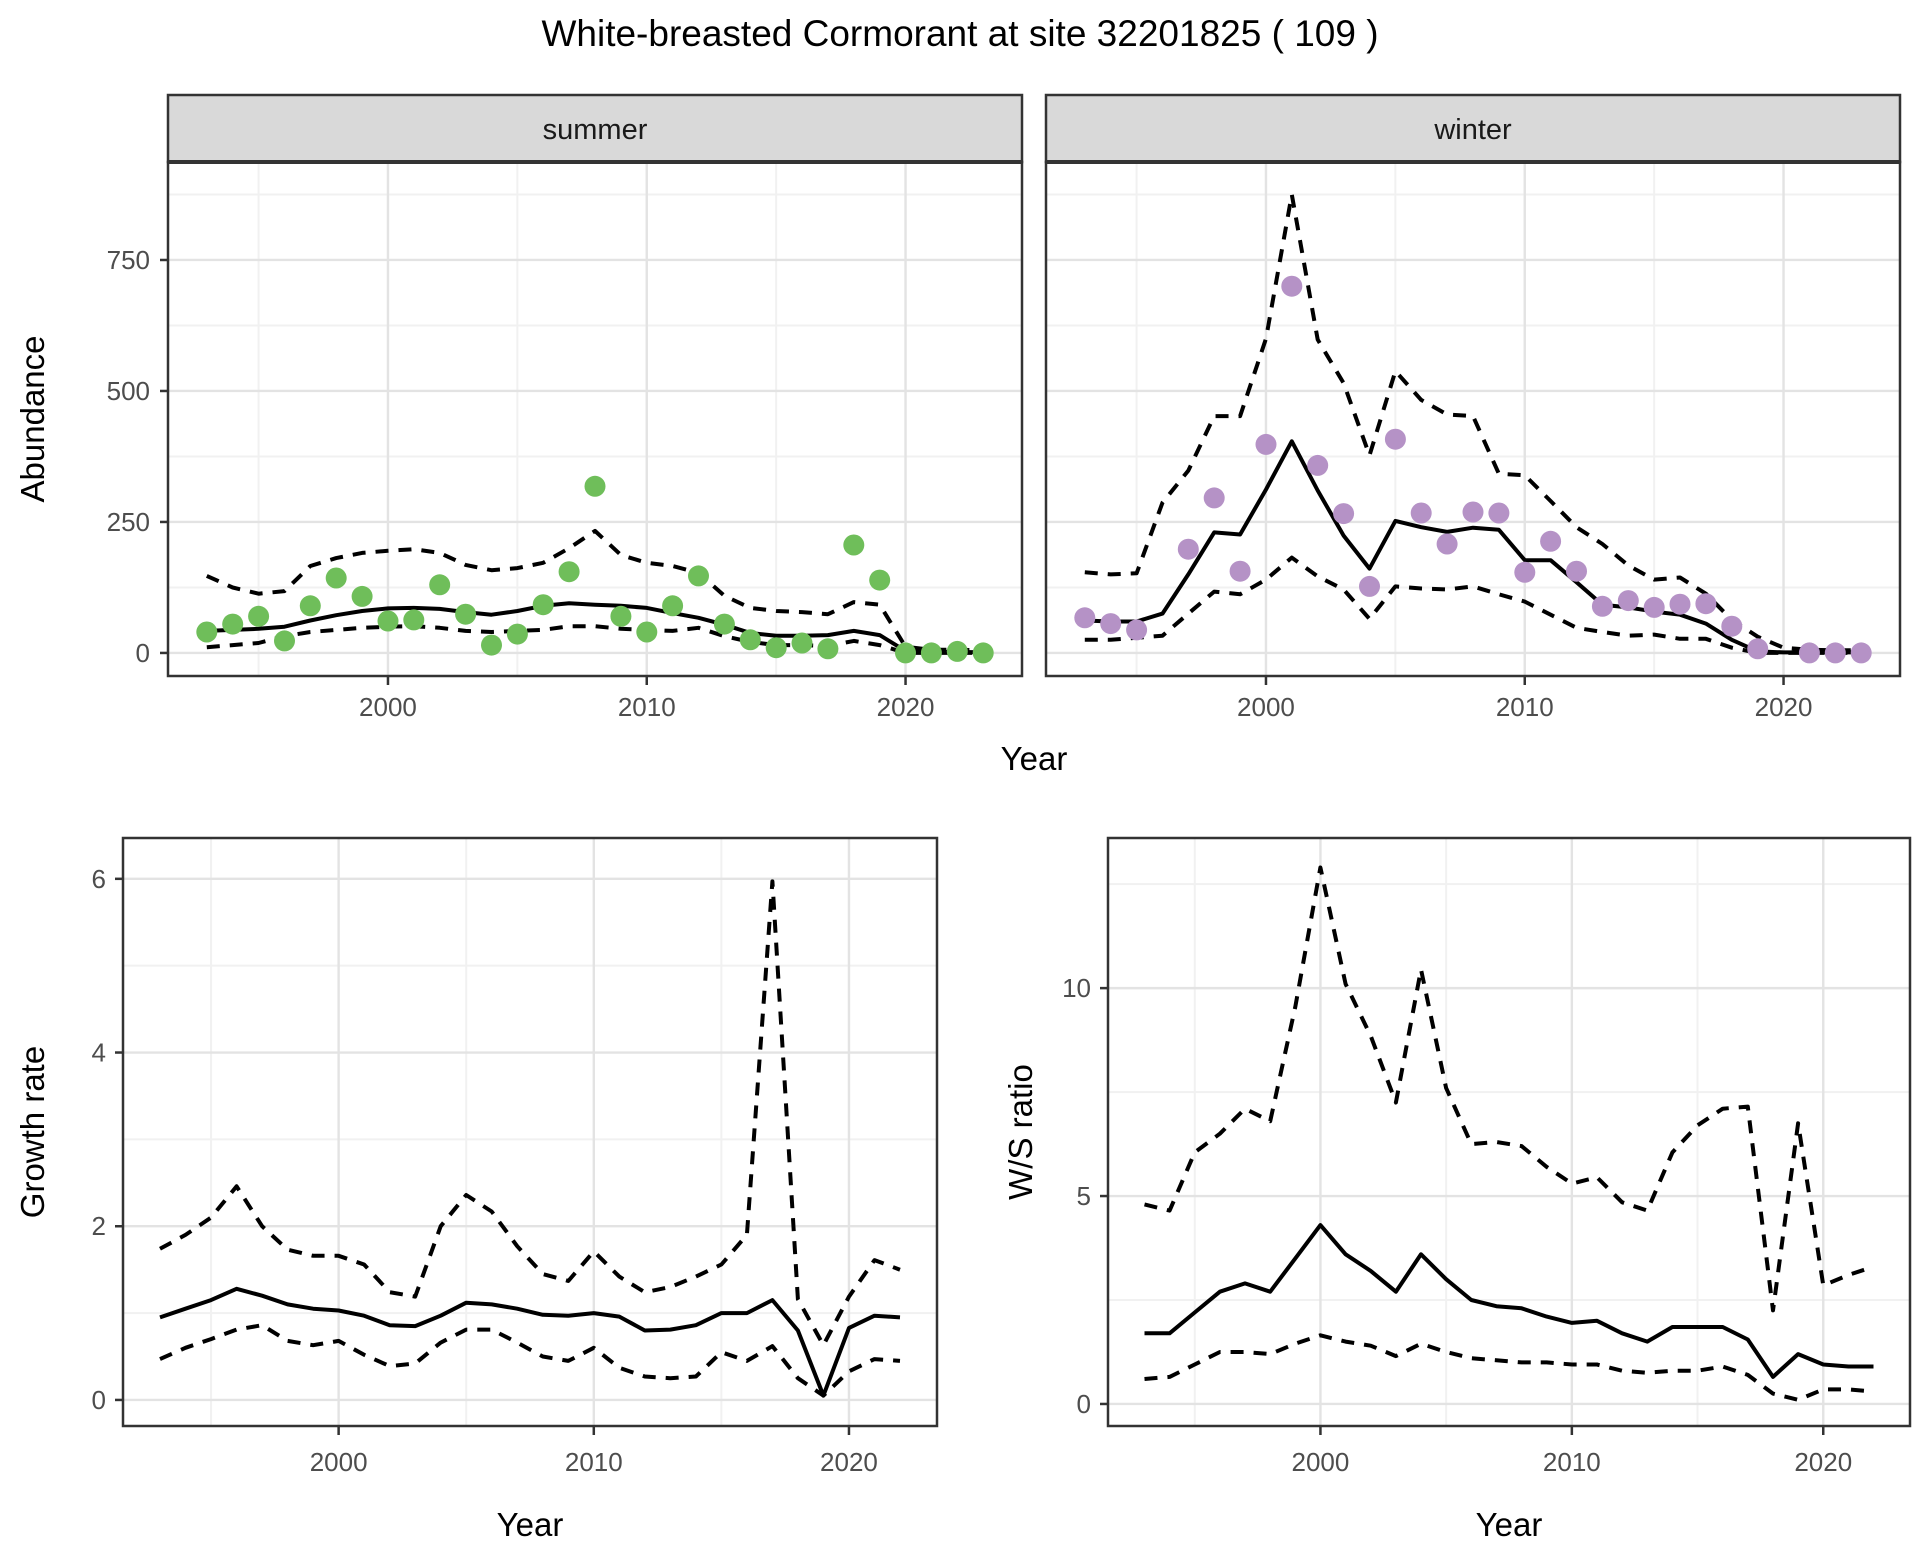 The height and width of the screenshot is (1560, 1920). What do you see at coordinates (32, 419) in the screenshot?
I see `abundance-y-axis-title: Abundance` at bounding box center [32, 419].